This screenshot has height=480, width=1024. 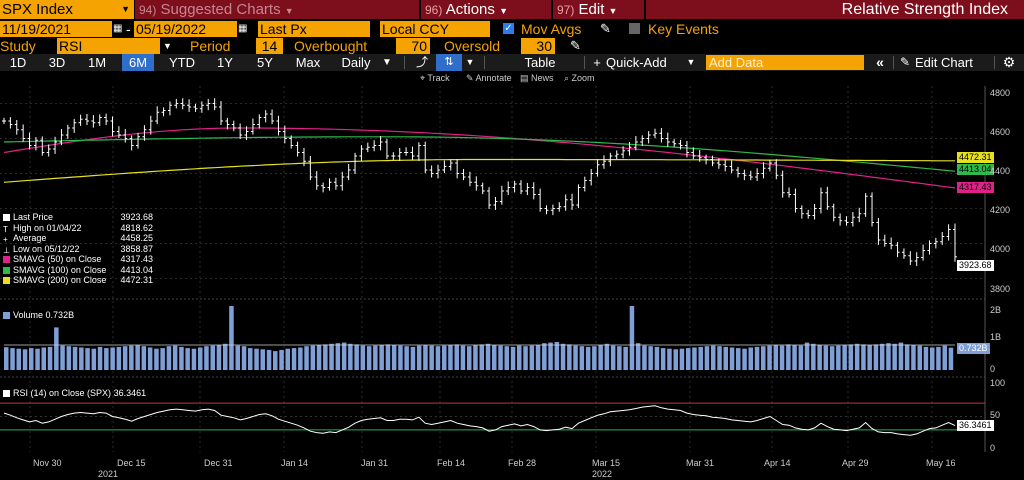 What do you see at coordinates (78, 217) in the screenshot?
I see `legend-last-price: Last Price 3923.68` at bounding box center [78, 217].